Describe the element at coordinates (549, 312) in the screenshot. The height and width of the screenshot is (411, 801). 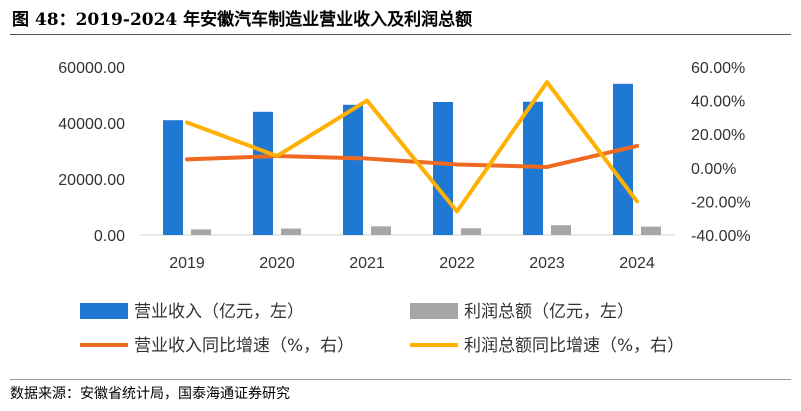
I see `legend-label: 利润总额（亿元，左）` at that location.